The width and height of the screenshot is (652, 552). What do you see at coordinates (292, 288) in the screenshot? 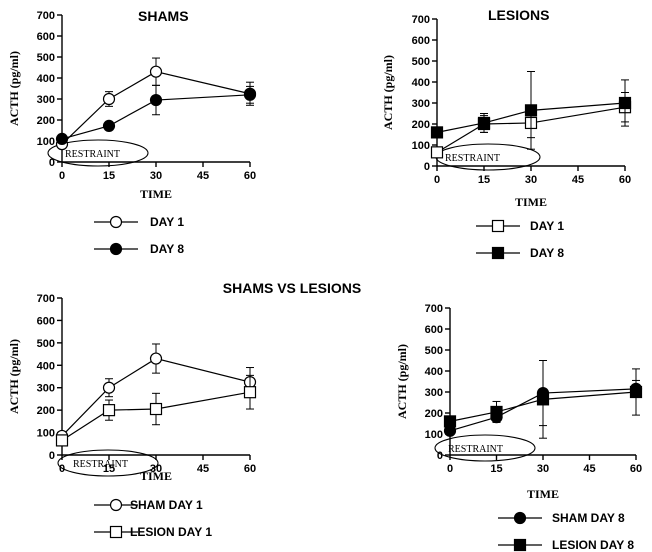
I see `figure-title: SHAMS VS LESIONS` at bounding box center [292, 288].